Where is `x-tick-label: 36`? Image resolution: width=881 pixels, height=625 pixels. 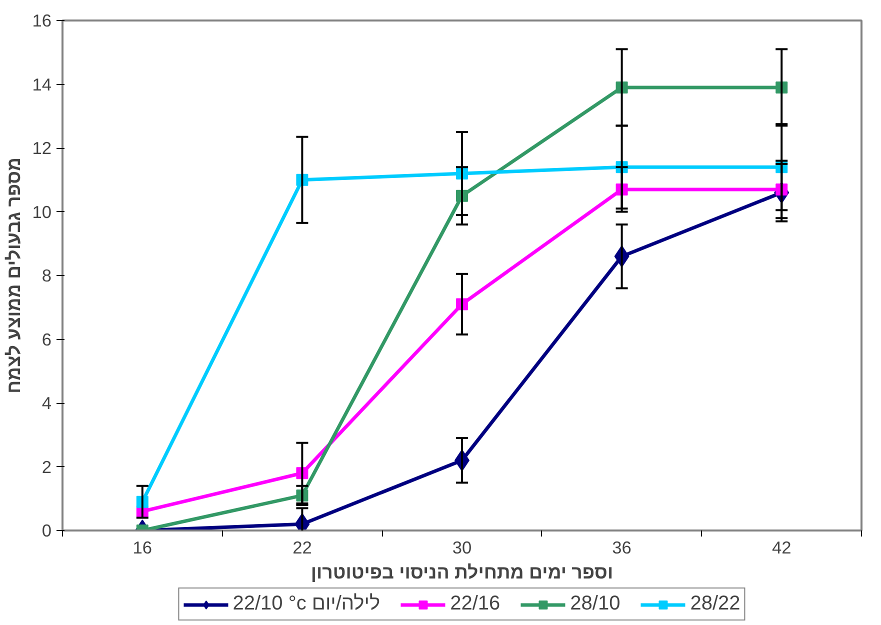
x-tick-label: 36 is located at coordinates (622, 548).